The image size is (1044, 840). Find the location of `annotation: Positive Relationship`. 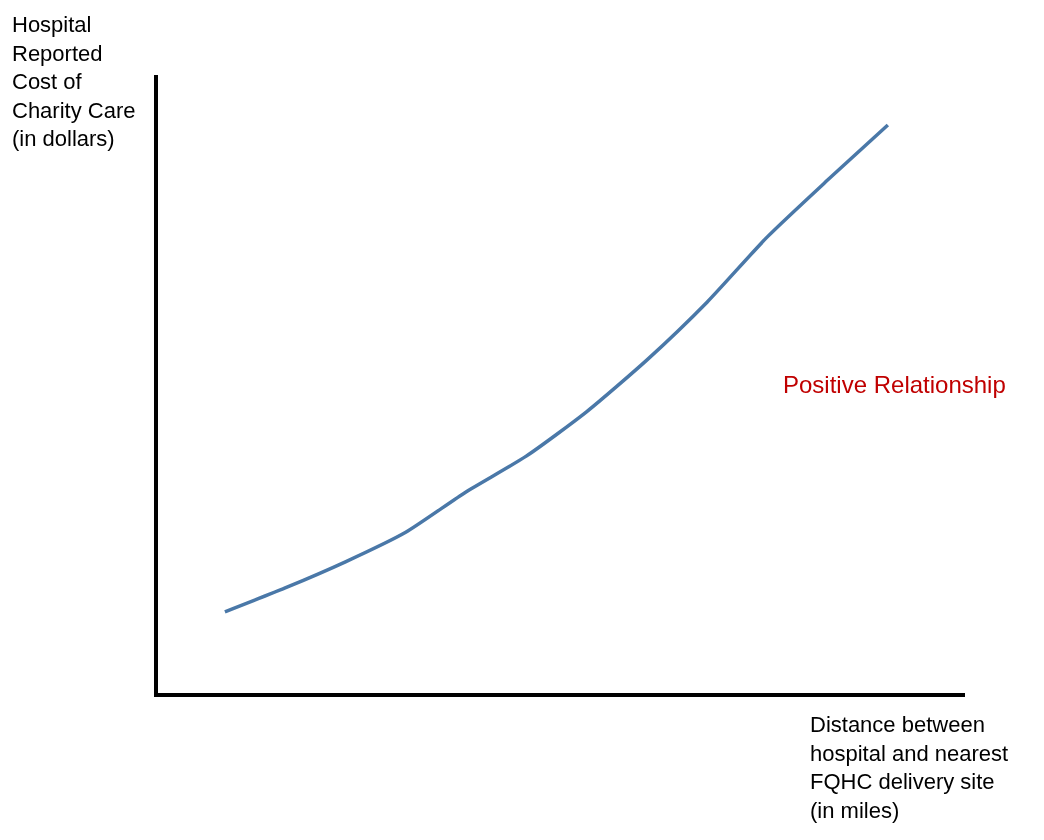

annotation: Positive Relationship is located at coordinates (894, 384).